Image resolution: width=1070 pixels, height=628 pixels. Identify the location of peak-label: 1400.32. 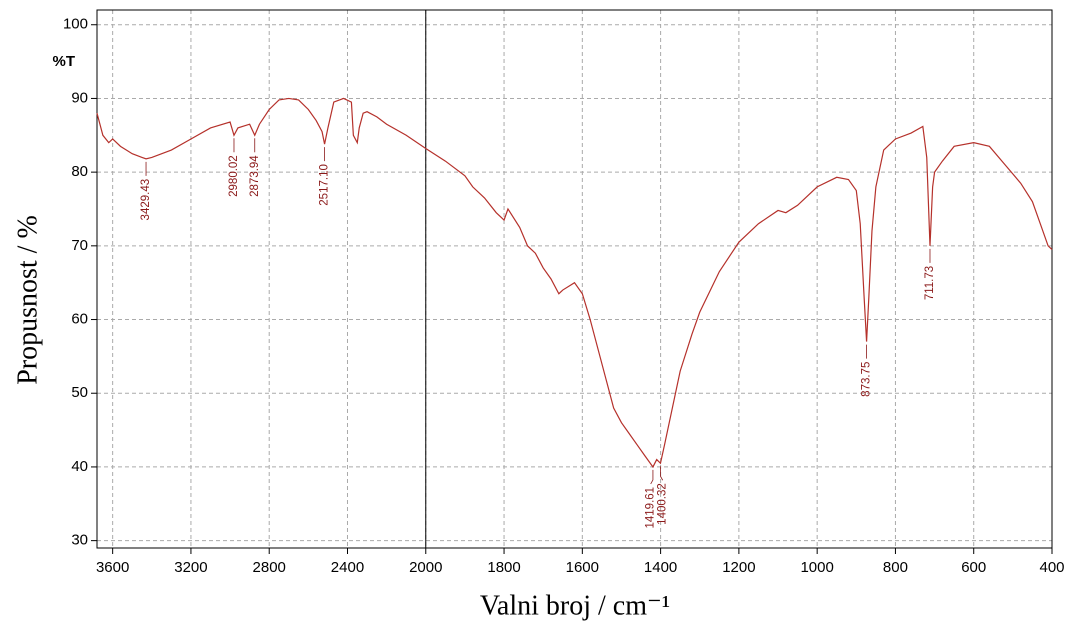
(663, 504).